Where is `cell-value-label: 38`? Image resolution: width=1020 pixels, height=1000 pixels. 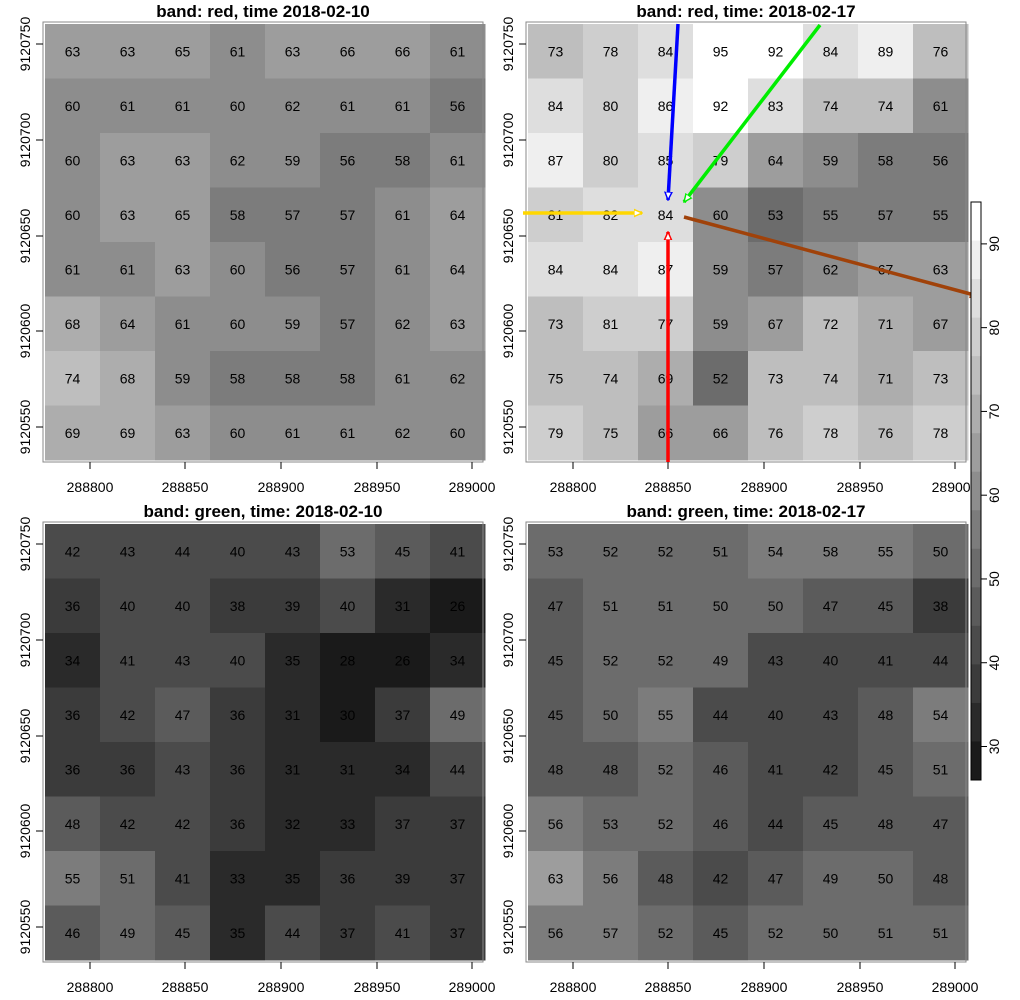 cell-value-label: 38 is located at coordinates (238, 606).